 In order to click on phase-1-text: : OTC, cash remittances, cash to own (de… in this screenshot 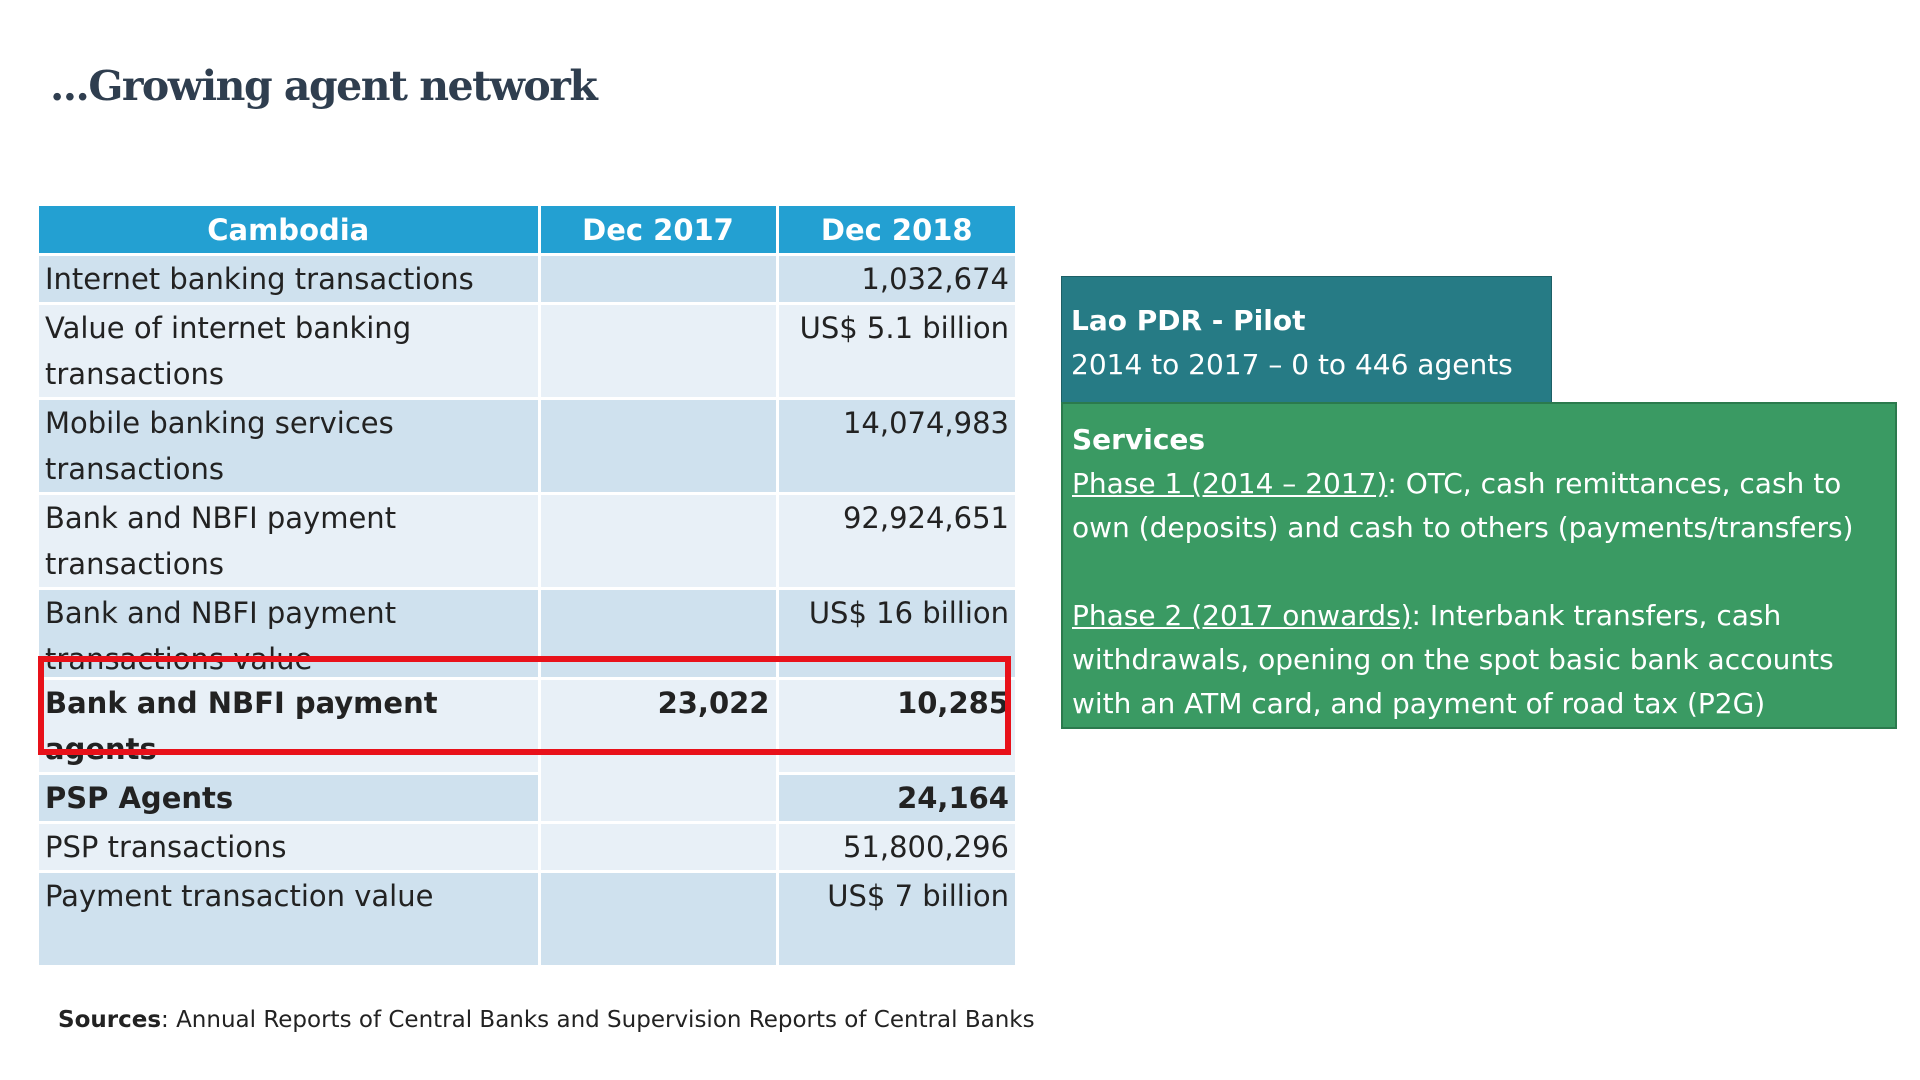, I will do `click(1463, 505)`.